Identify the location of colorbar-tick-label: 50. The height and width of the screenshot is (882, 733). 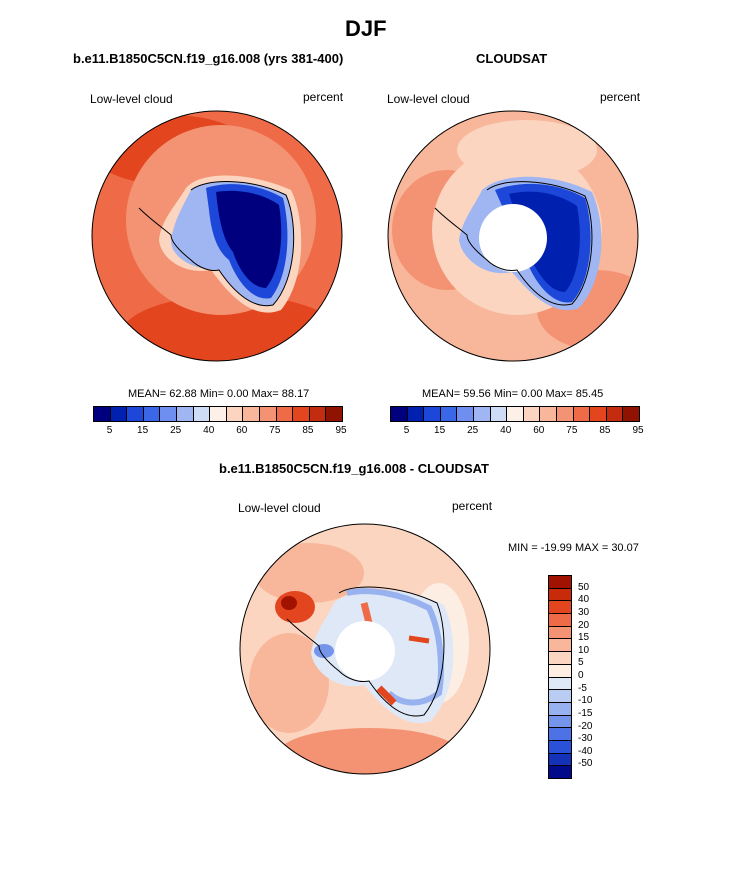
(584, 587).